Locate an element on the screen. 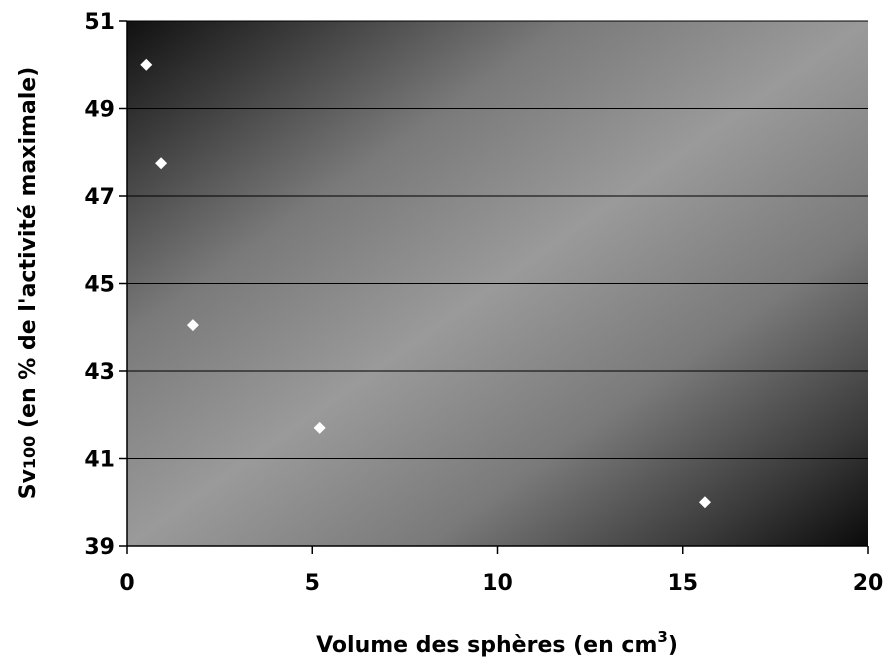 Image resolution: width=888 pixels, height=662 pixels. y-tick-label-49: 49 is located at coordinates (99, 110).